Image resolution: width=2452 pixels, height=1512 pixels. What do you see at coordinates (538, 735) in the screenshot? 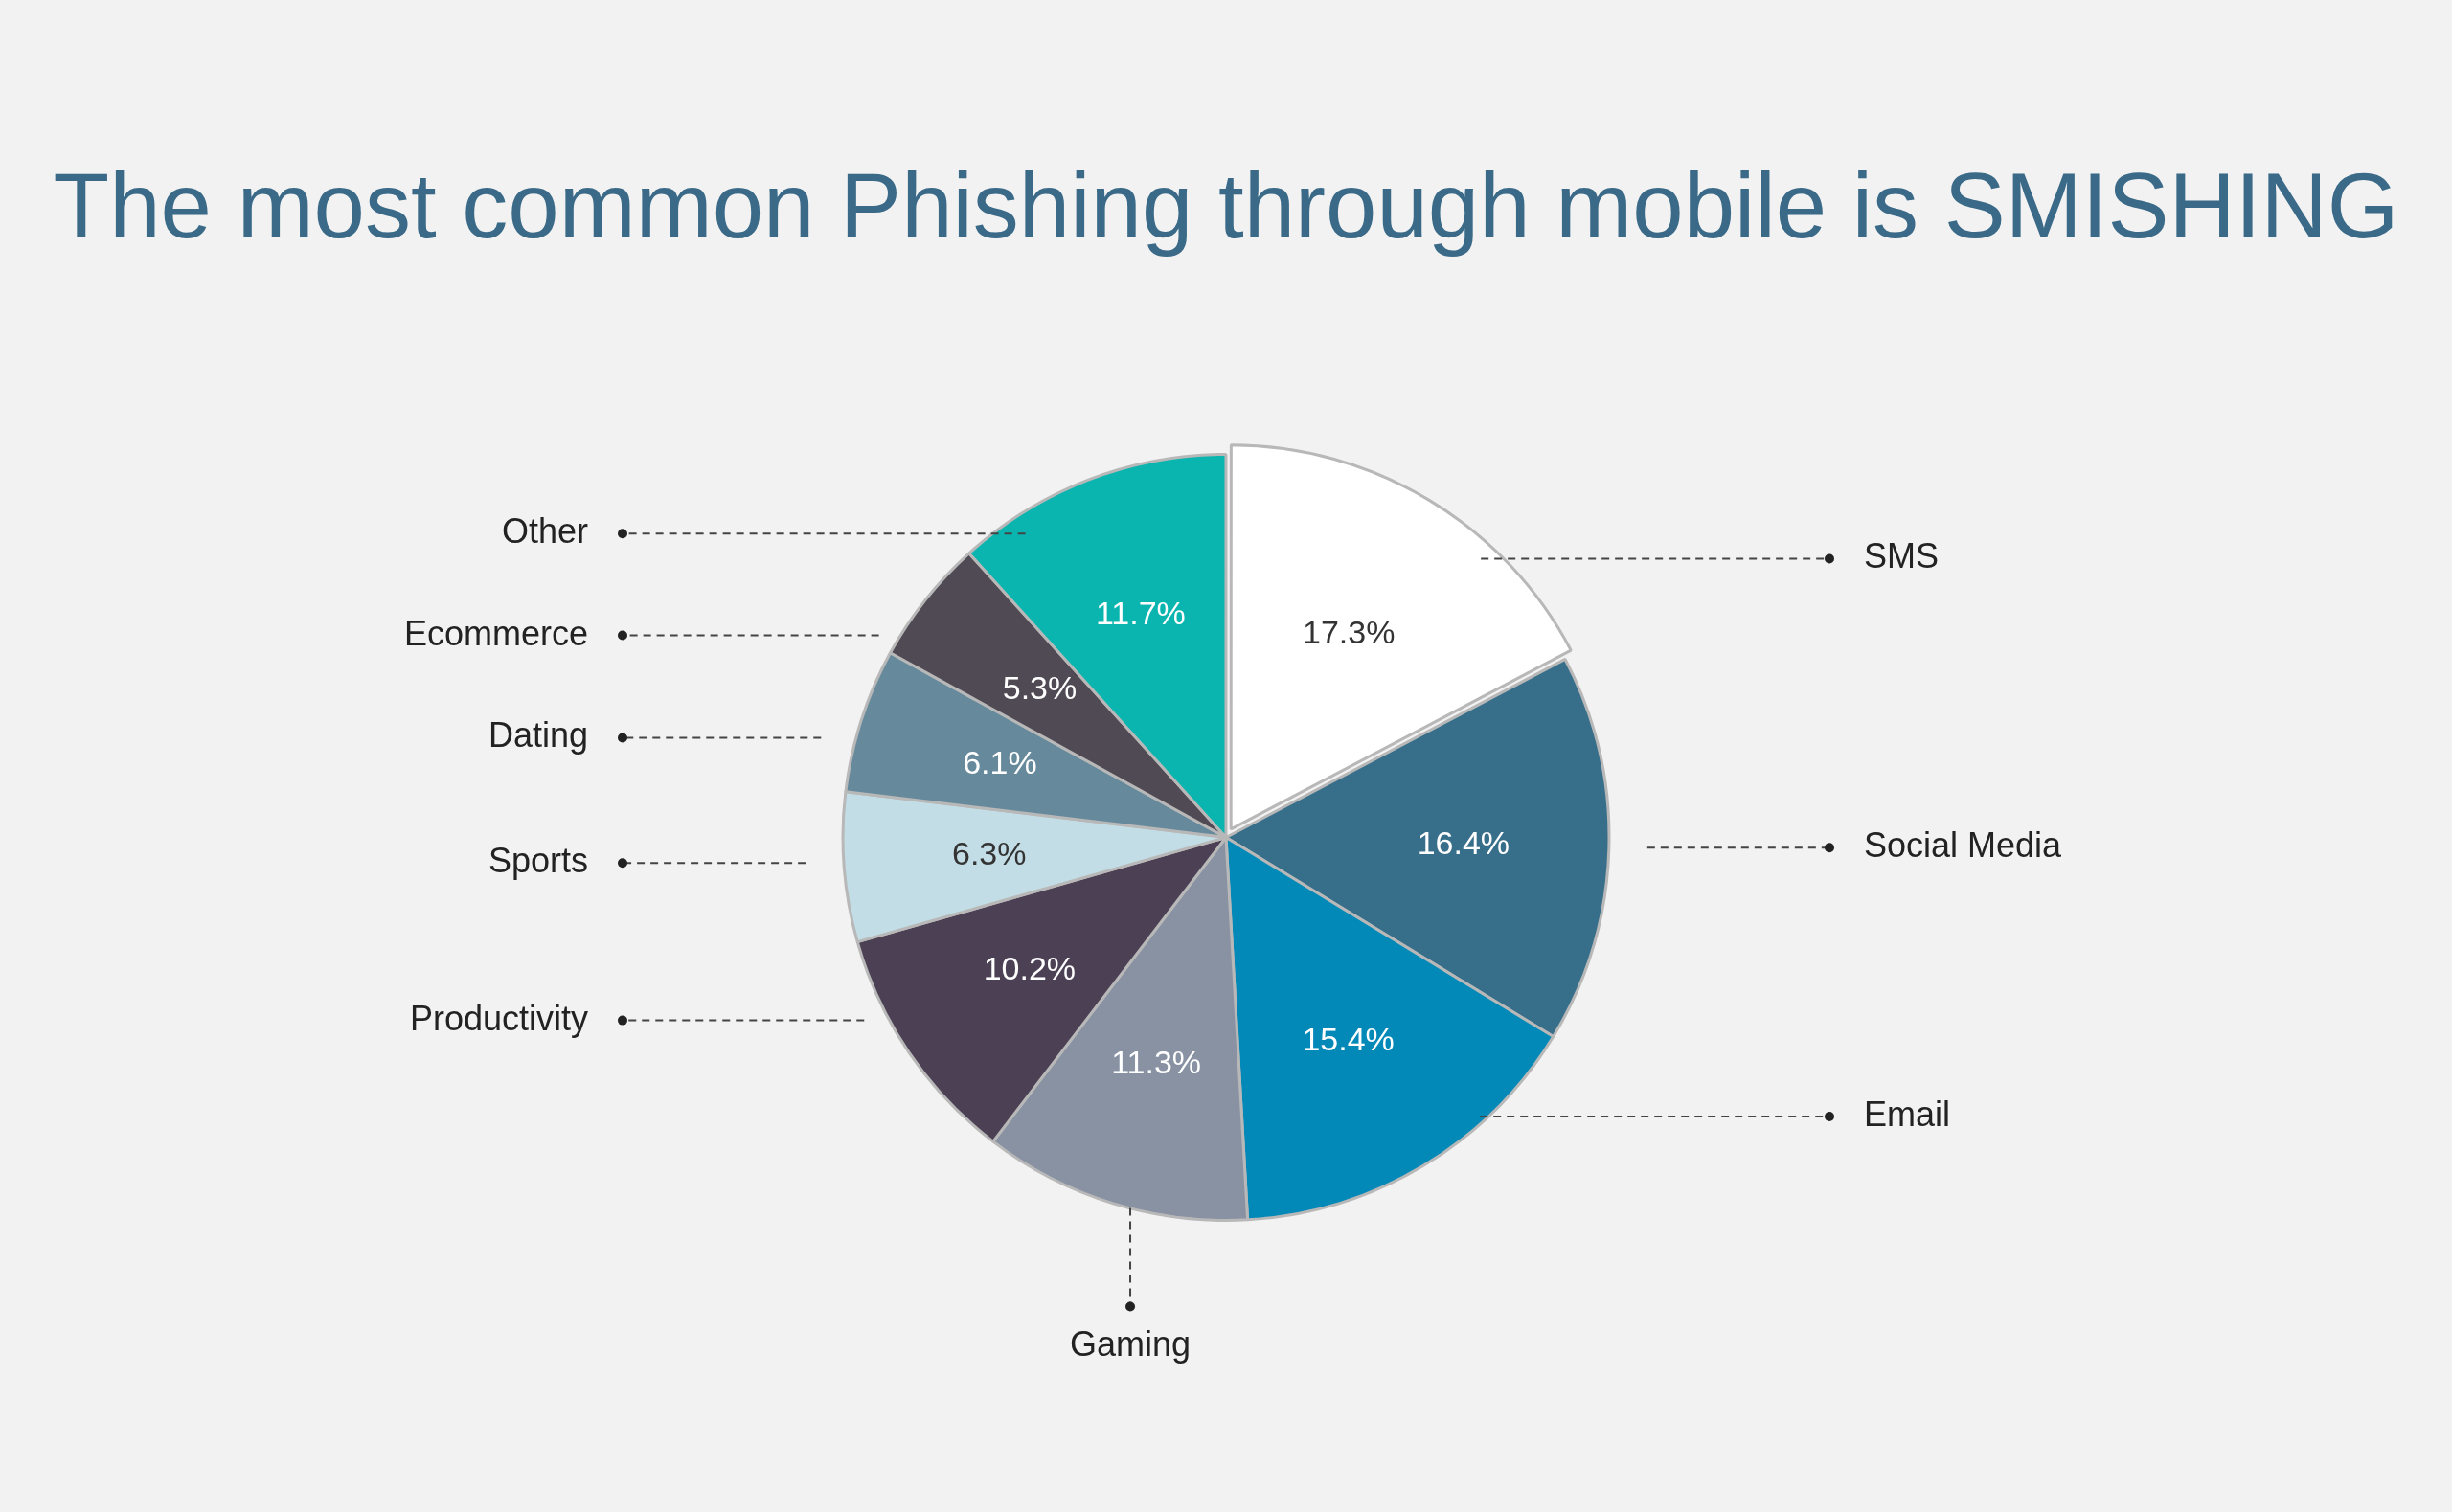
I see `slice-label: Dating` at bounding box center [538, 735].